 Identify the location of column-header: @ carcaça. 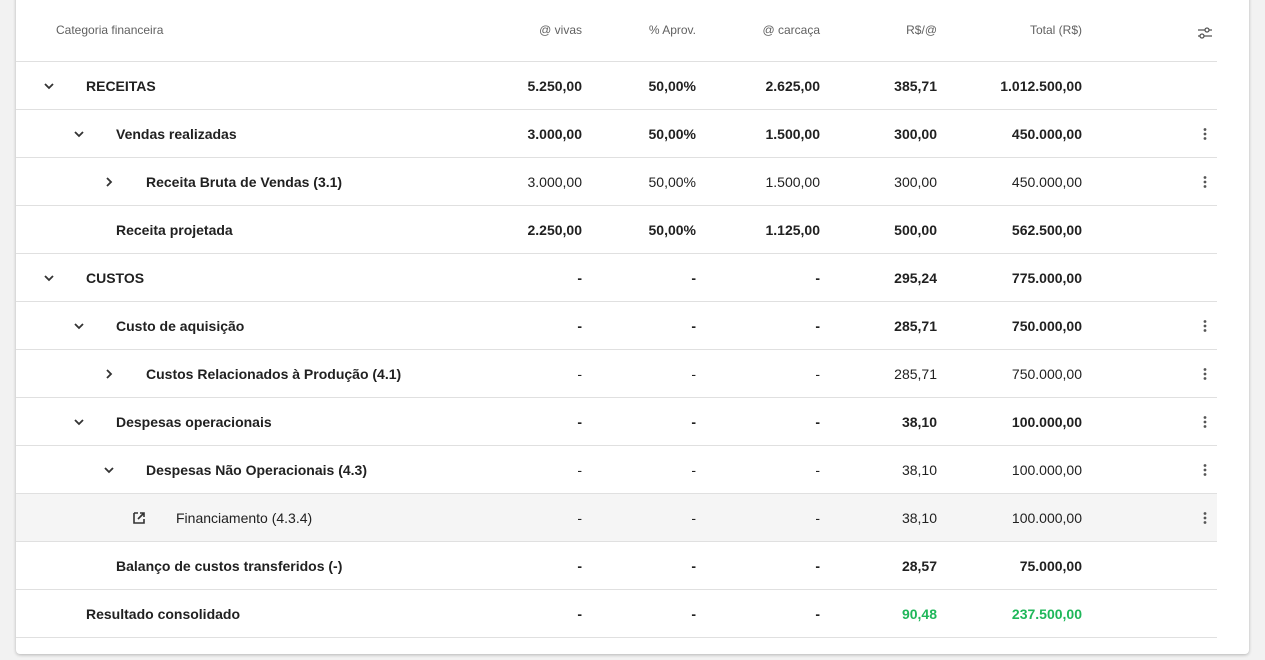
(791, 30).